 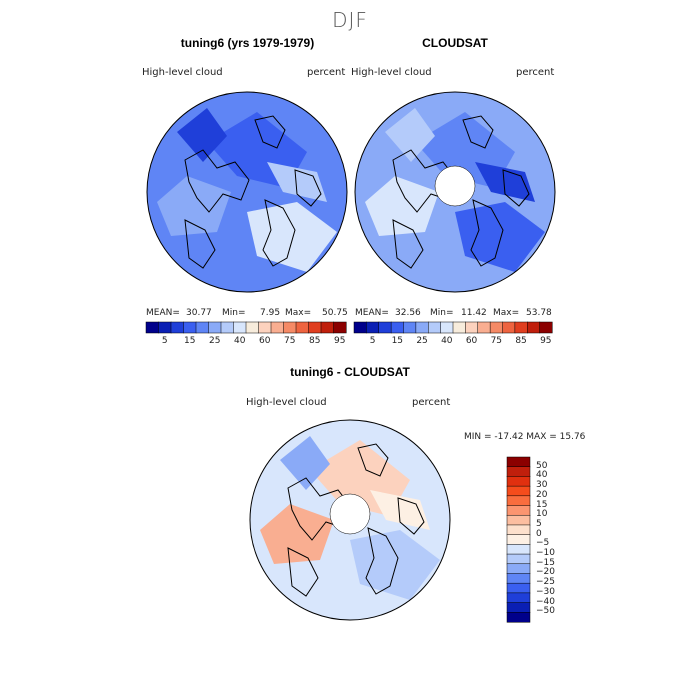 I want to click on obs-min-label: Min=, so click(x=442, y=313).